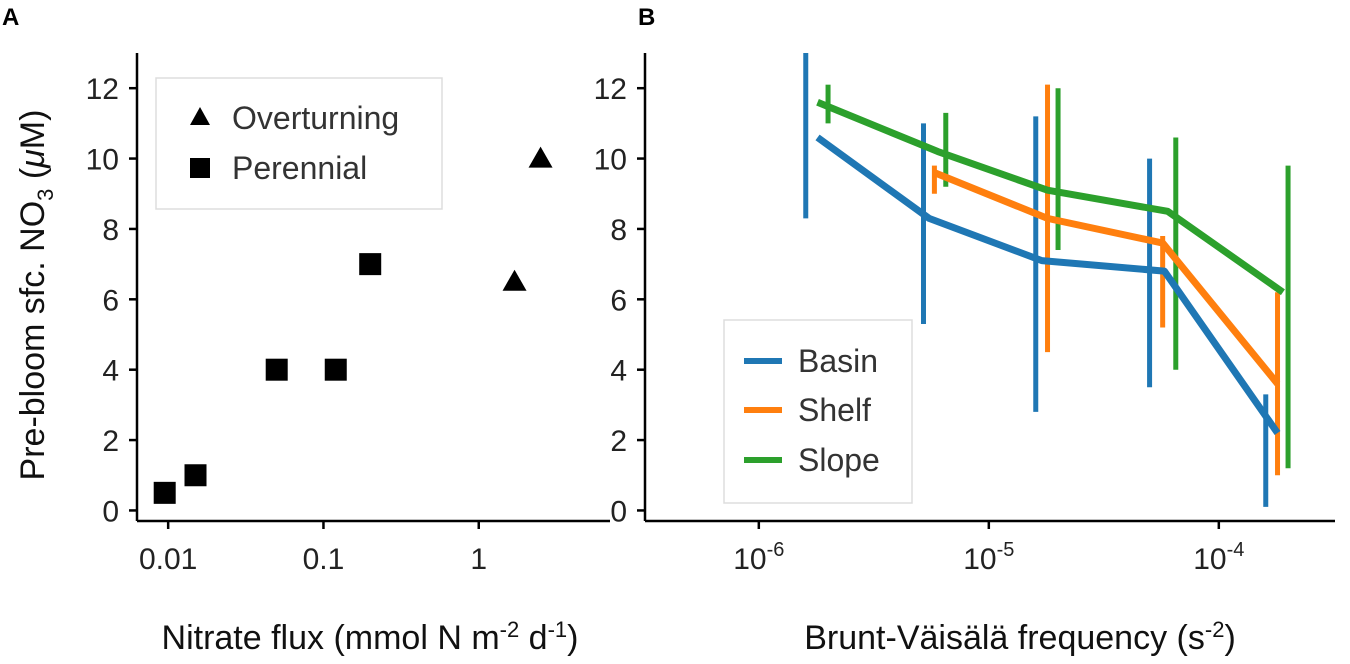 The image size is (1350, 664). Describe the element at coordinates (618, 300) in the screenshot. I see `panel-b-y-tick-label: 6` at that location.